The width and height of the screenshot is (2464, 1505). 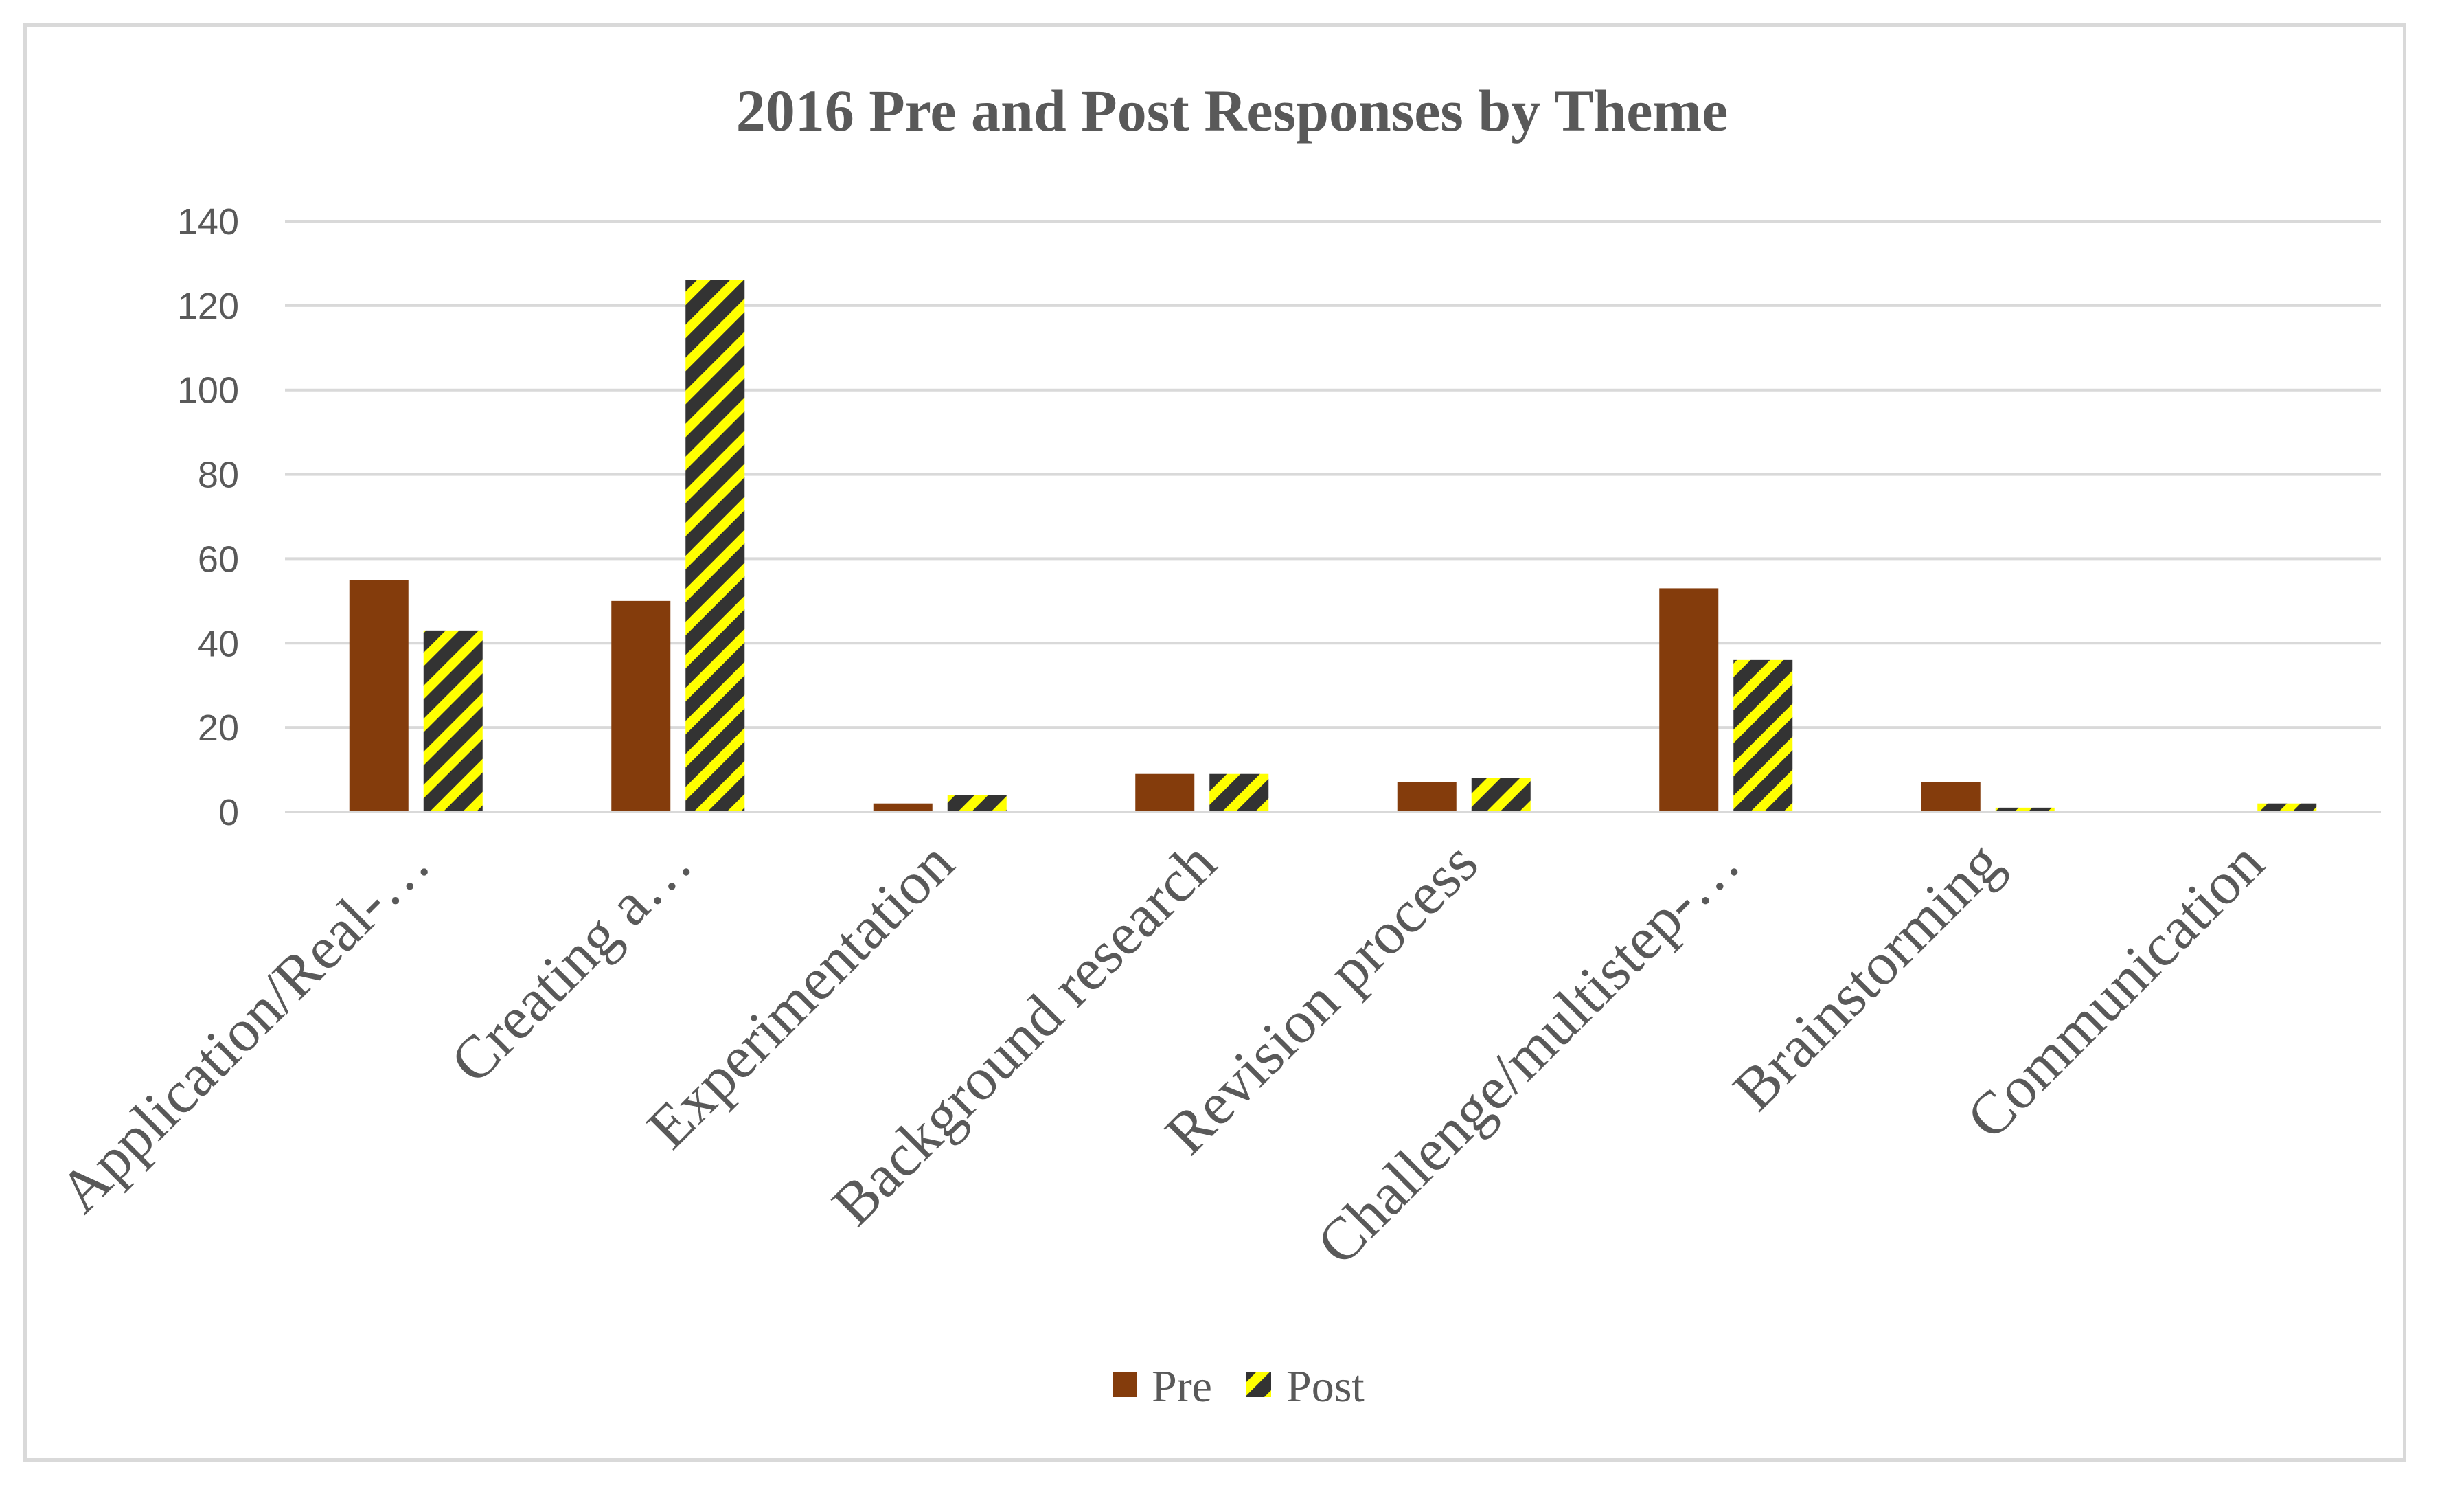 I want to click on y-tick-label: 100, so click(x=208, y=390).